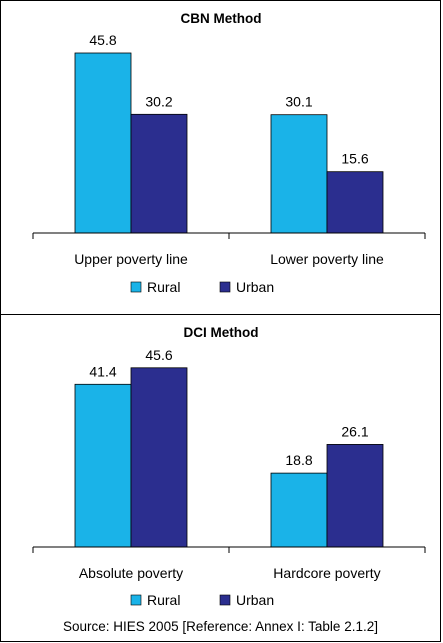 The image size is (443, 643). What do you see at coordinates (326, 573) in the screenshot?
I see `category-label: Hardcore poverty` at bounding box center [326, 573].